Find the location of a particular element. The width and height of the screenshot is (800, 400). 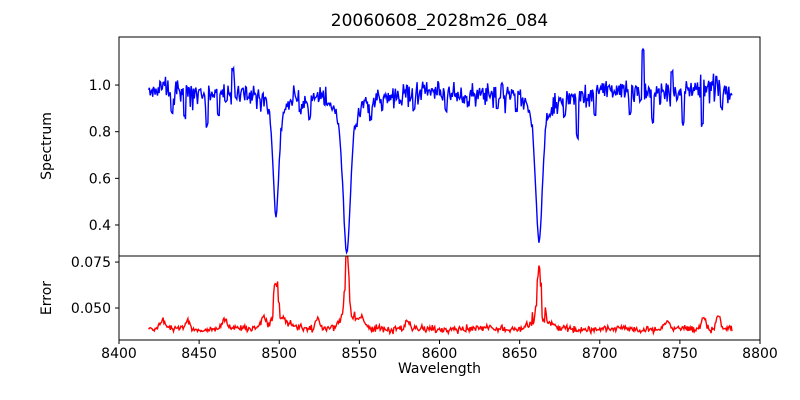

y-axis-label-spectrum: Spectrum is located at coordinates (47, 146).